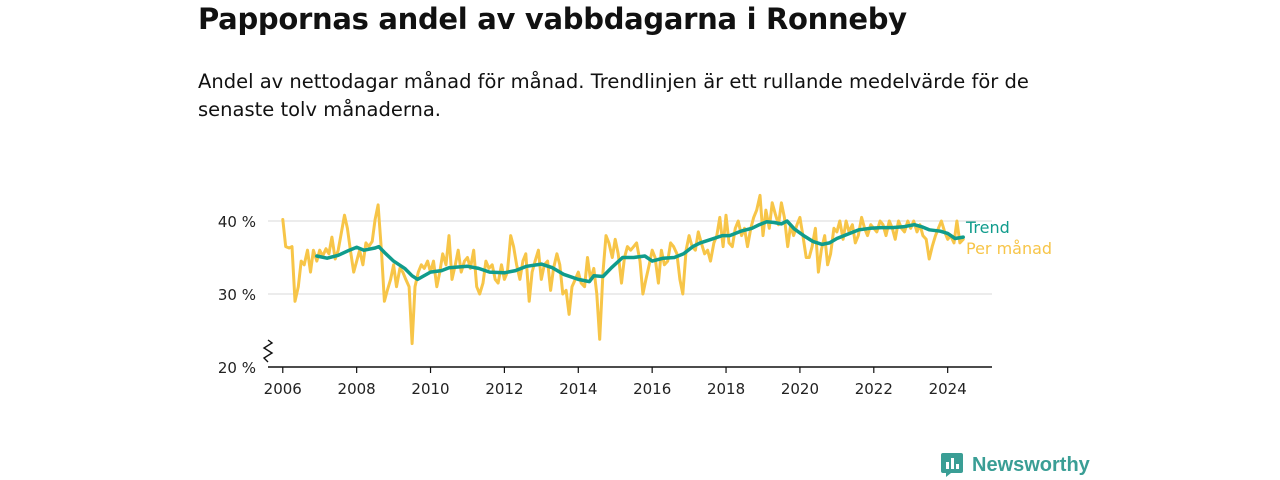 The height and width of the screenshot is (480, 1280). I want to click on axis-break-icon, so click(268, 351).